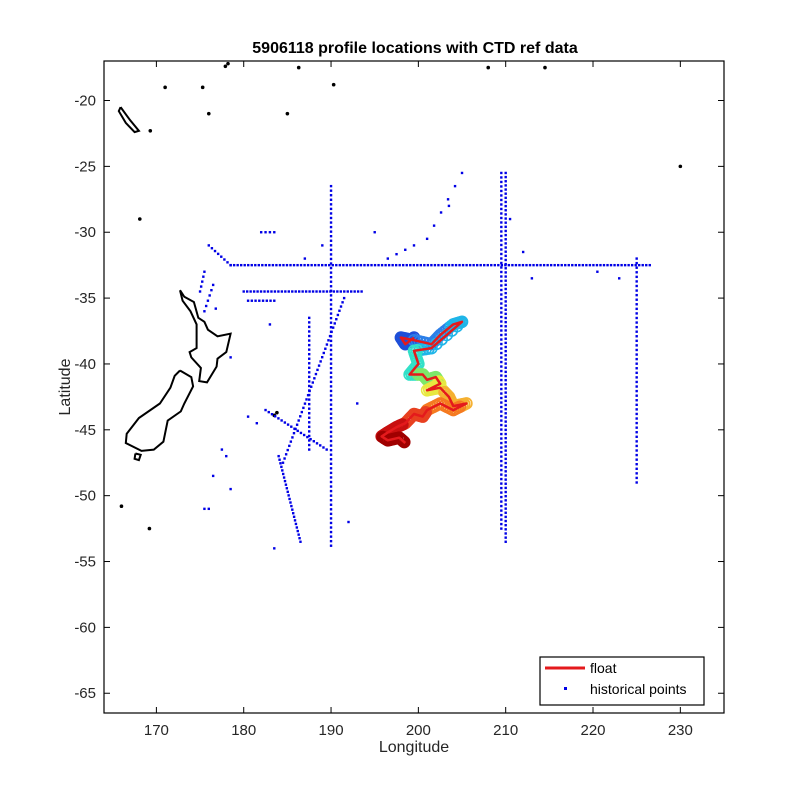  I want to click on coastline-new-caledonia, so click(129, 120).